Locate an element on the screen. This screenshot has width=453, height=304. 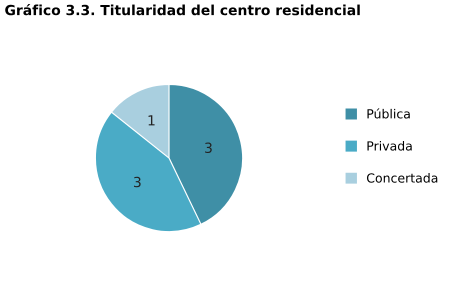
legend-label: Concertada is located at coordinates (402, 178).